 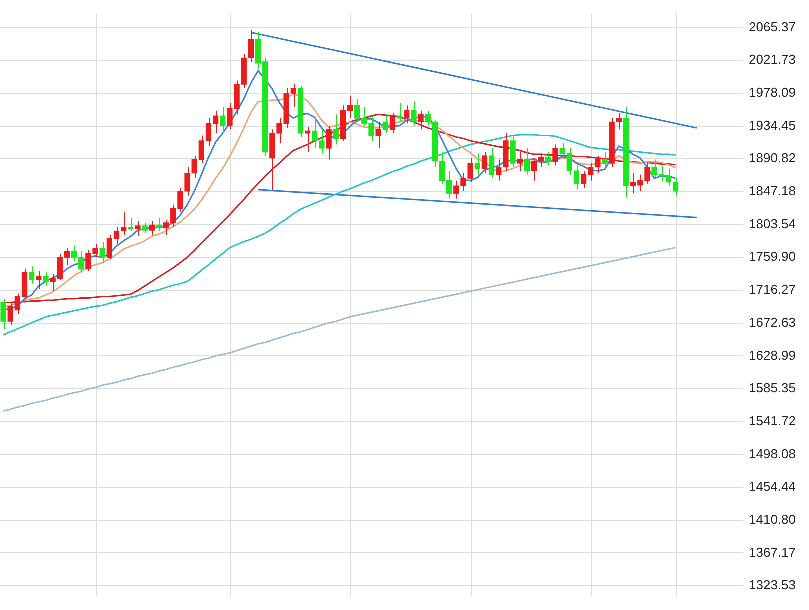 What do you see at coordinates (772, 486) in the screenshot?
I see `y-tick-label: 1454.44` at bounding box center [772, 486].